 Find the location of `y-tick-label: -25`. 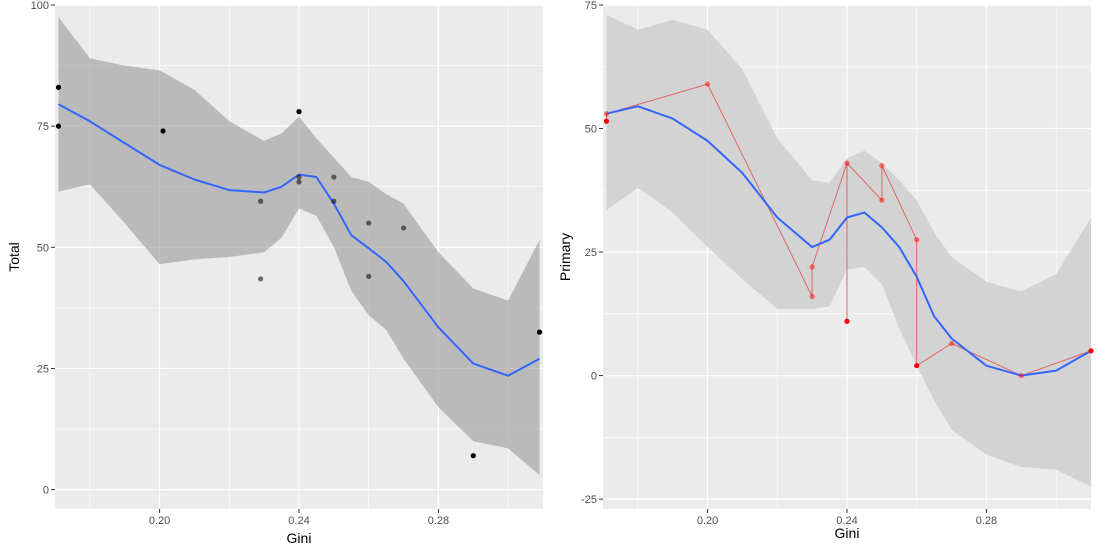

y-tick-label: -25 is located at coordinates (589, 500).